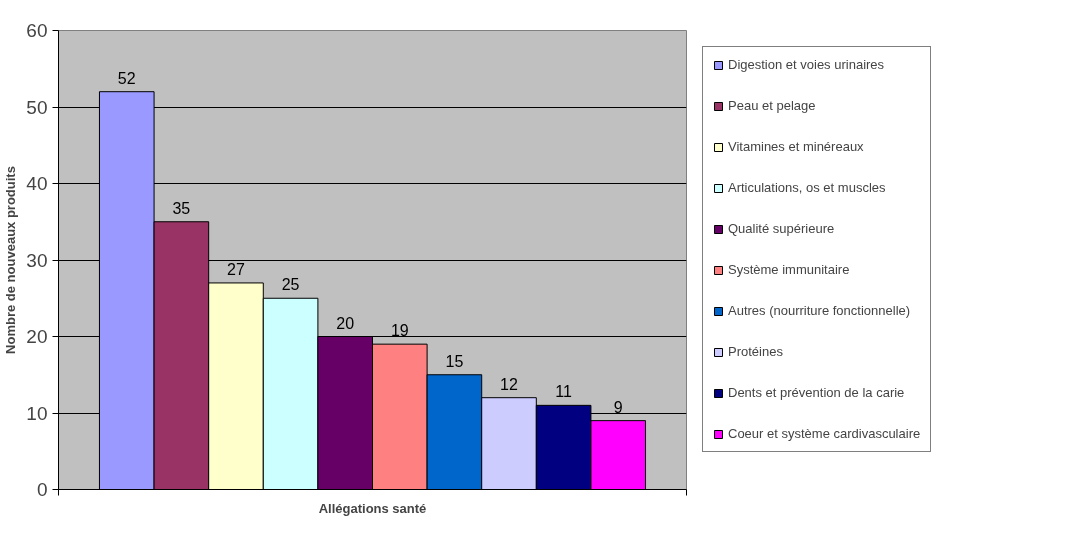 The height and width of the screenshot is (547, 1077). I want to click on data-label: 19, so click(399, 331).